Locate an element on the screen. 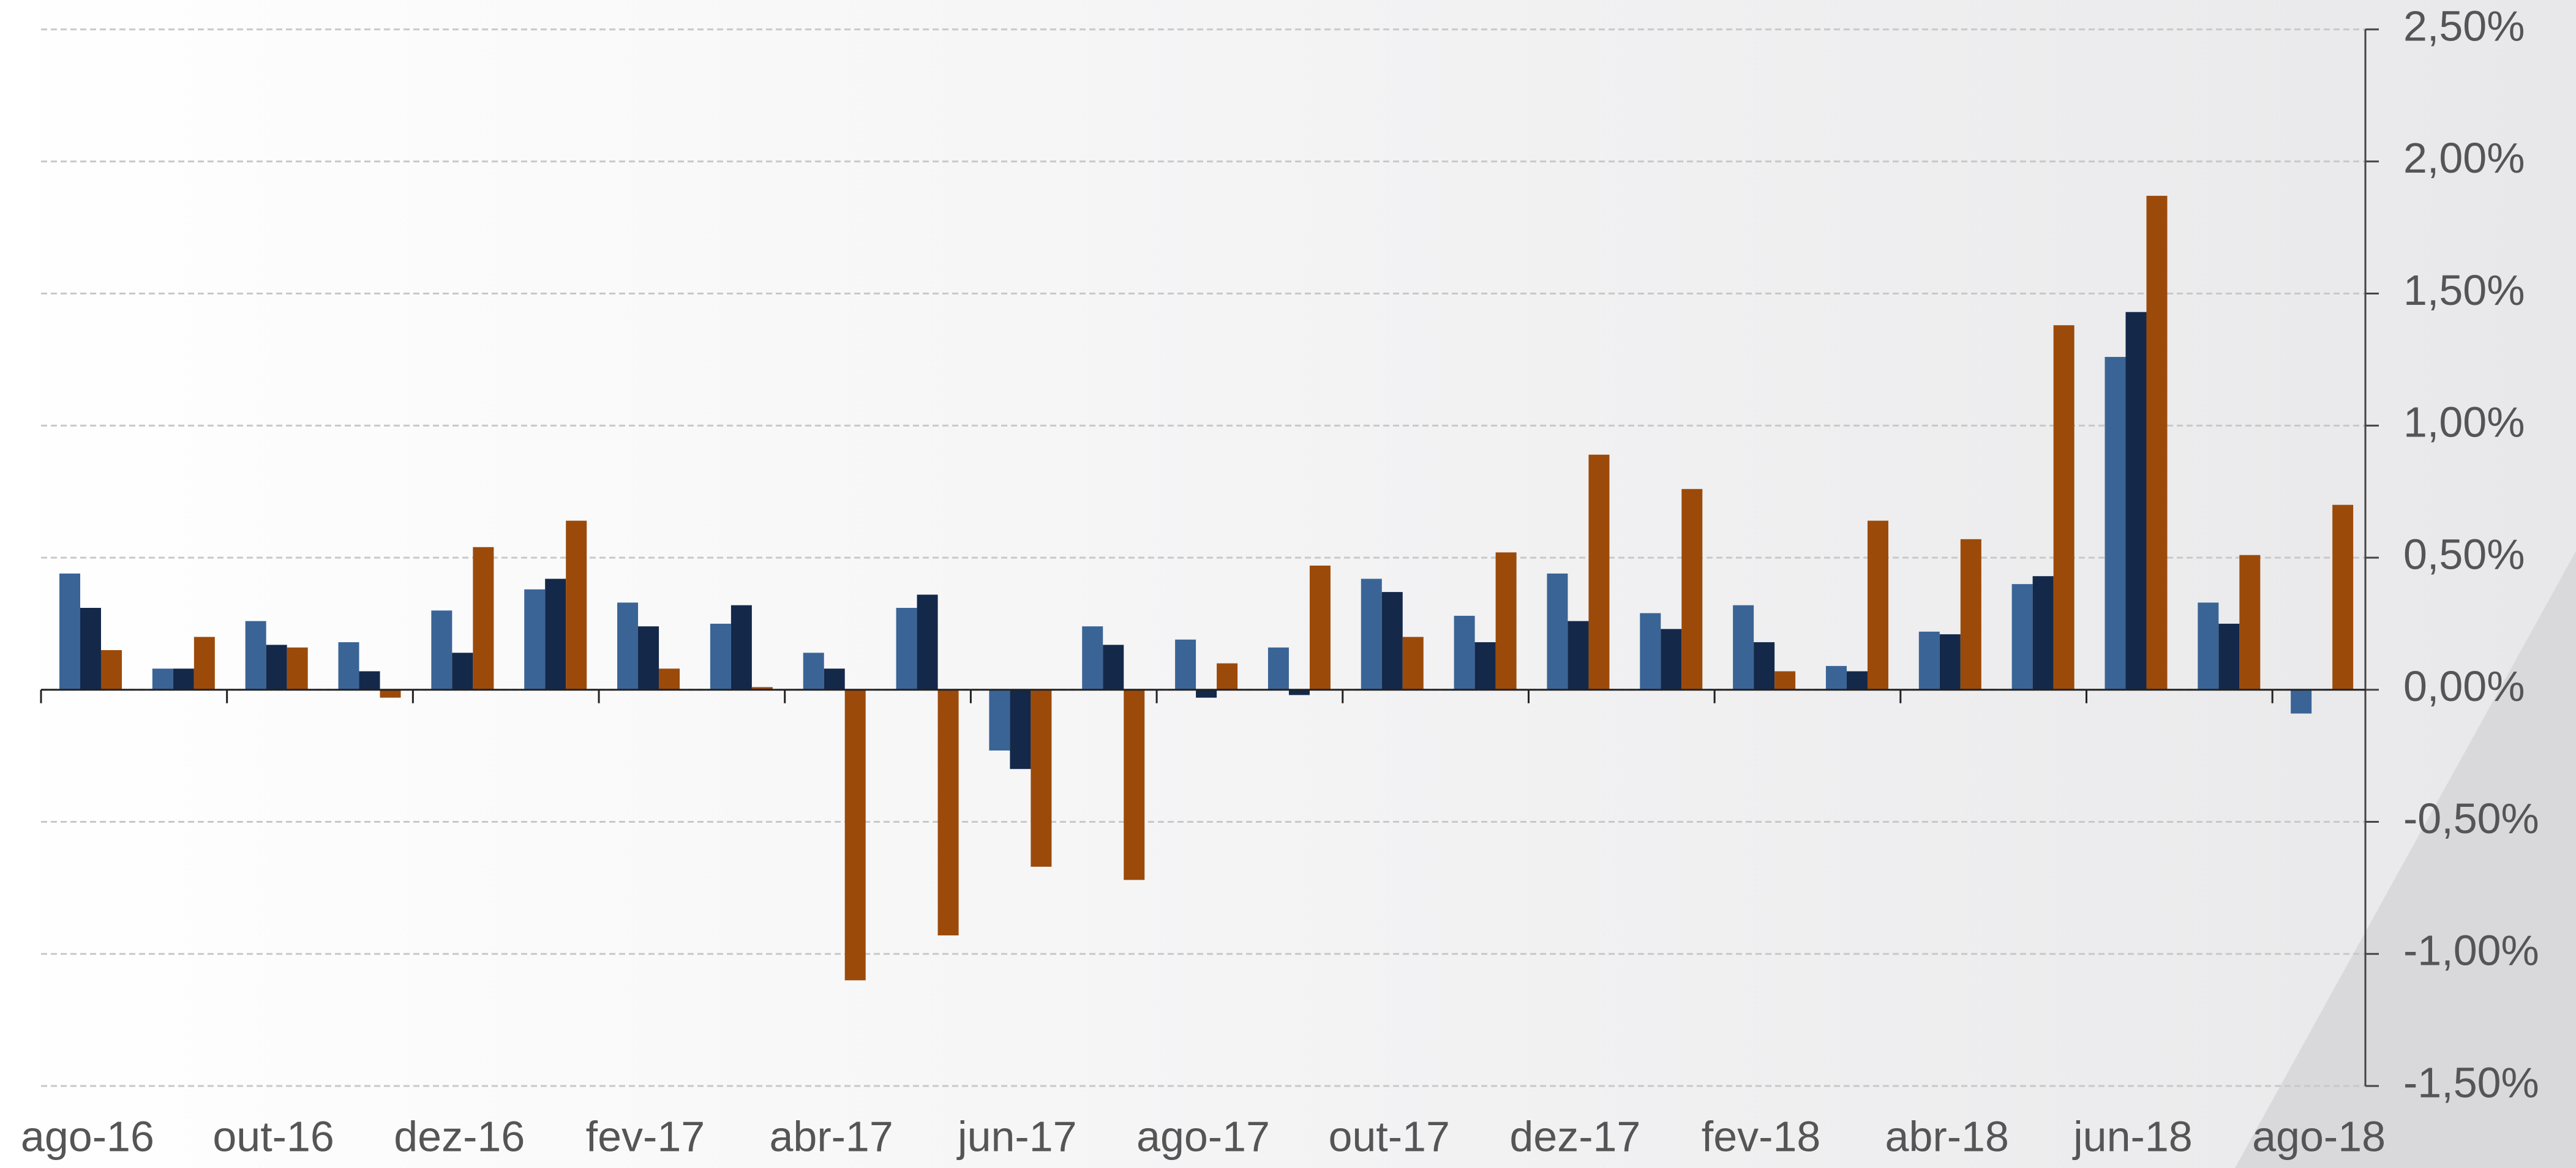 The height and width of the screenshot is (1168, 2576). y-tick-label: 1,00% is located at coordinates (2464, 422).